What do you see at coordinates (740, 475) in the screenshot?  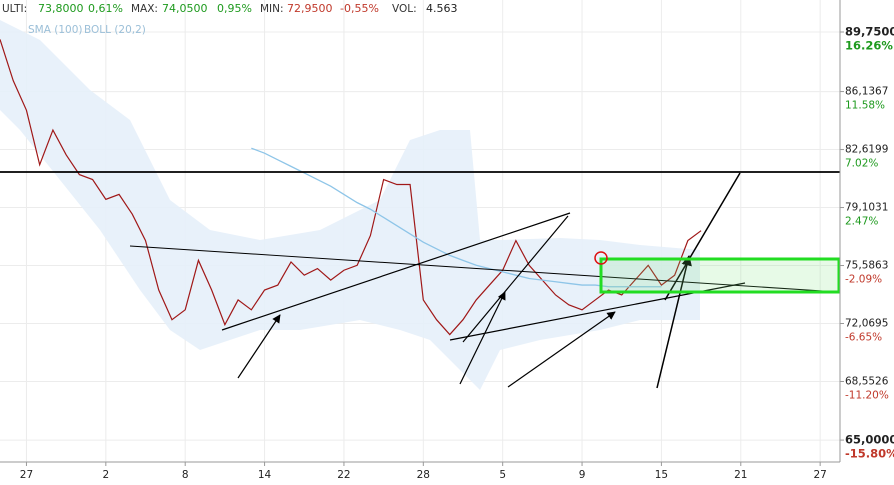 I see `x-tick-label: 21` at bounding box center [740, 475].